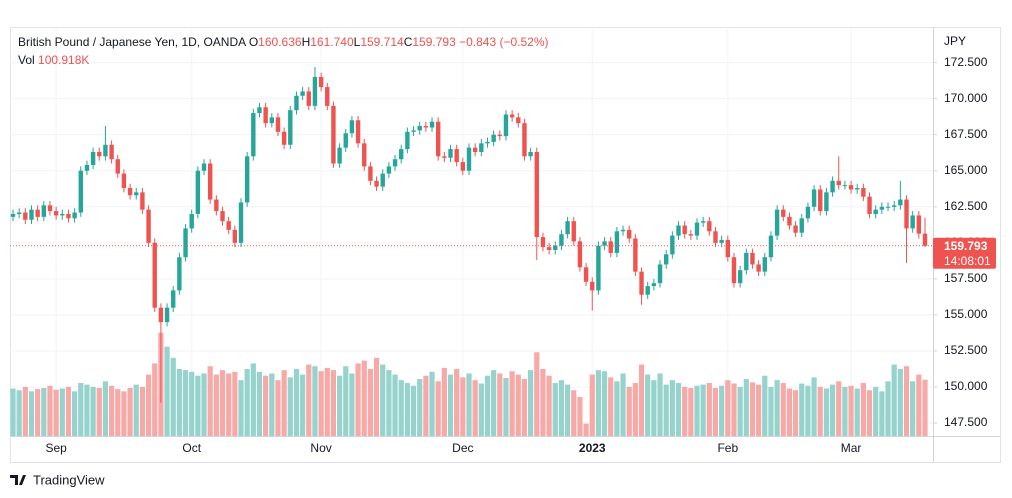 The image size is (1012, 498). What do you see at coordinates (352, 42) in the screenshot?
I see `ohlc-values: O160.636H161.740L159.714C159.793` at bounding box center [352, 42].